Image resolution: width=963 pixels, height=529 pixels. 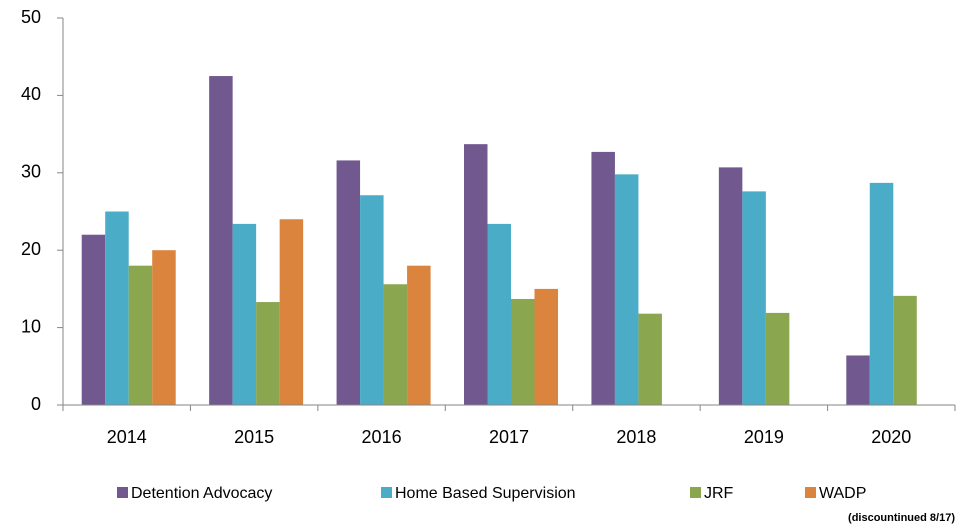 What do you see at coordinates (719, 493) in the screenshot?
I see `legend-label: JRF` at bounding box center [719, 493].